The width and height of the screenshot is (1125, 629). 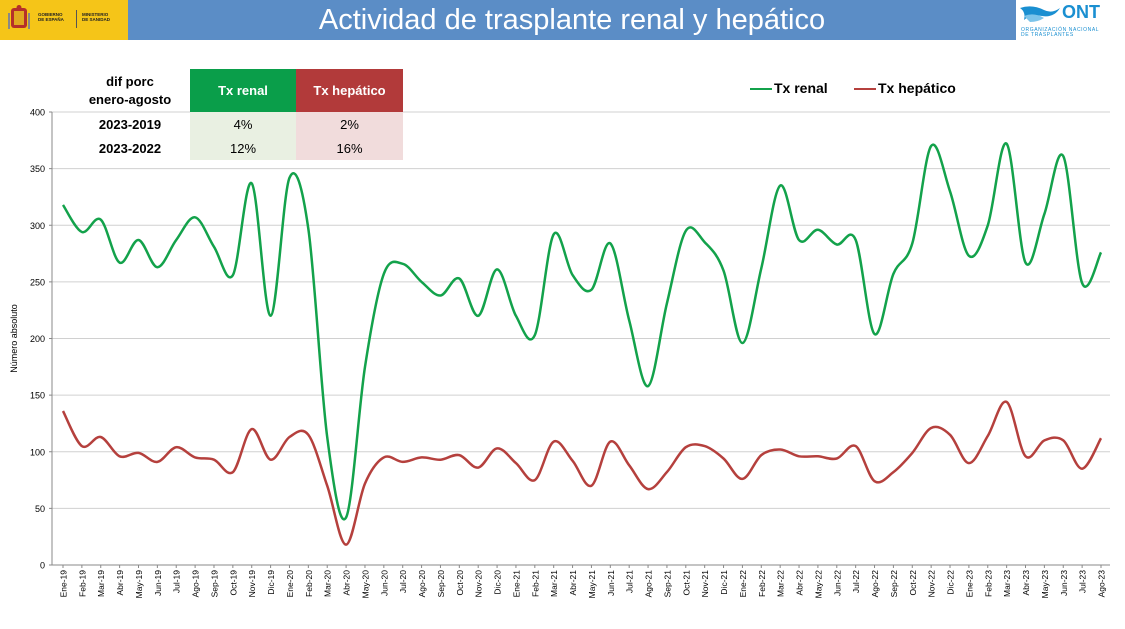 What do you see at coordinates (37, 339) in the screenshot?
I see `y-tick-label: 200` at bounding box center [37, 339].